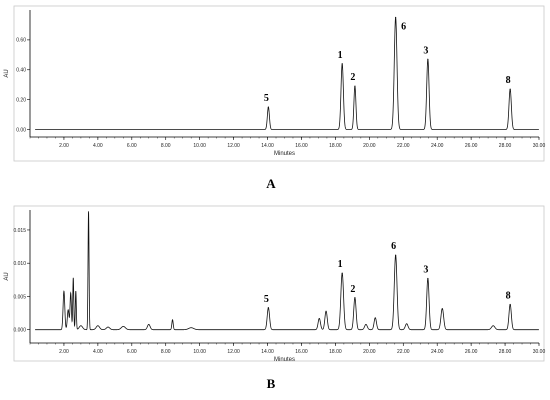  What do you see at coordinates (21, 100) in the screenshot?
I see `y-tick-label: 0.20` at bounding box center [21, 100].